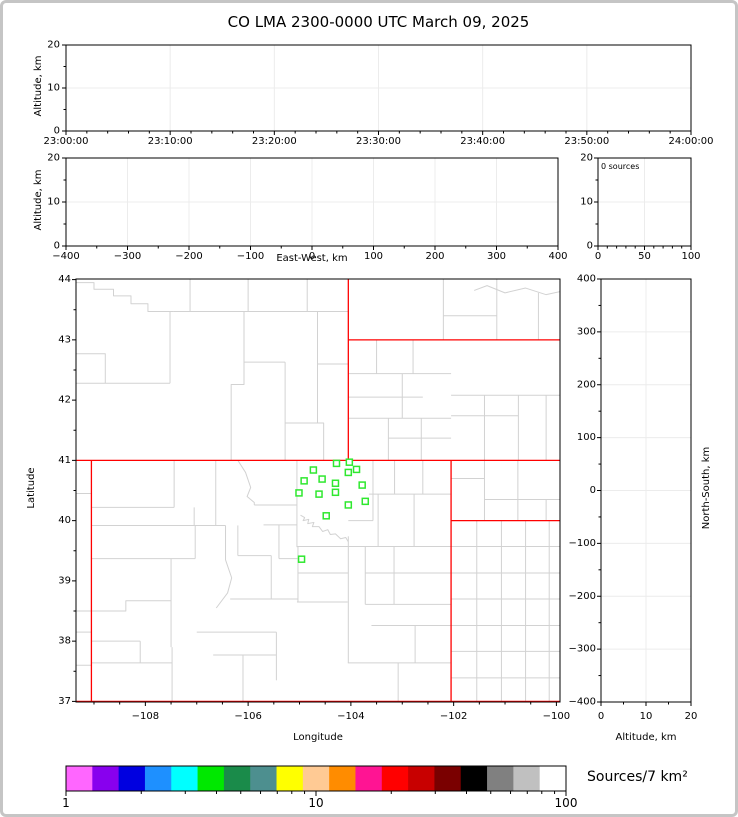 This screenshot has height=817, width=738. What do you see at coordinates (378, 22) in the screenshot?
I see `plot-title: CO LMA 2300-0000 UTC March 09, 2025` at bounding box center [378, 22].